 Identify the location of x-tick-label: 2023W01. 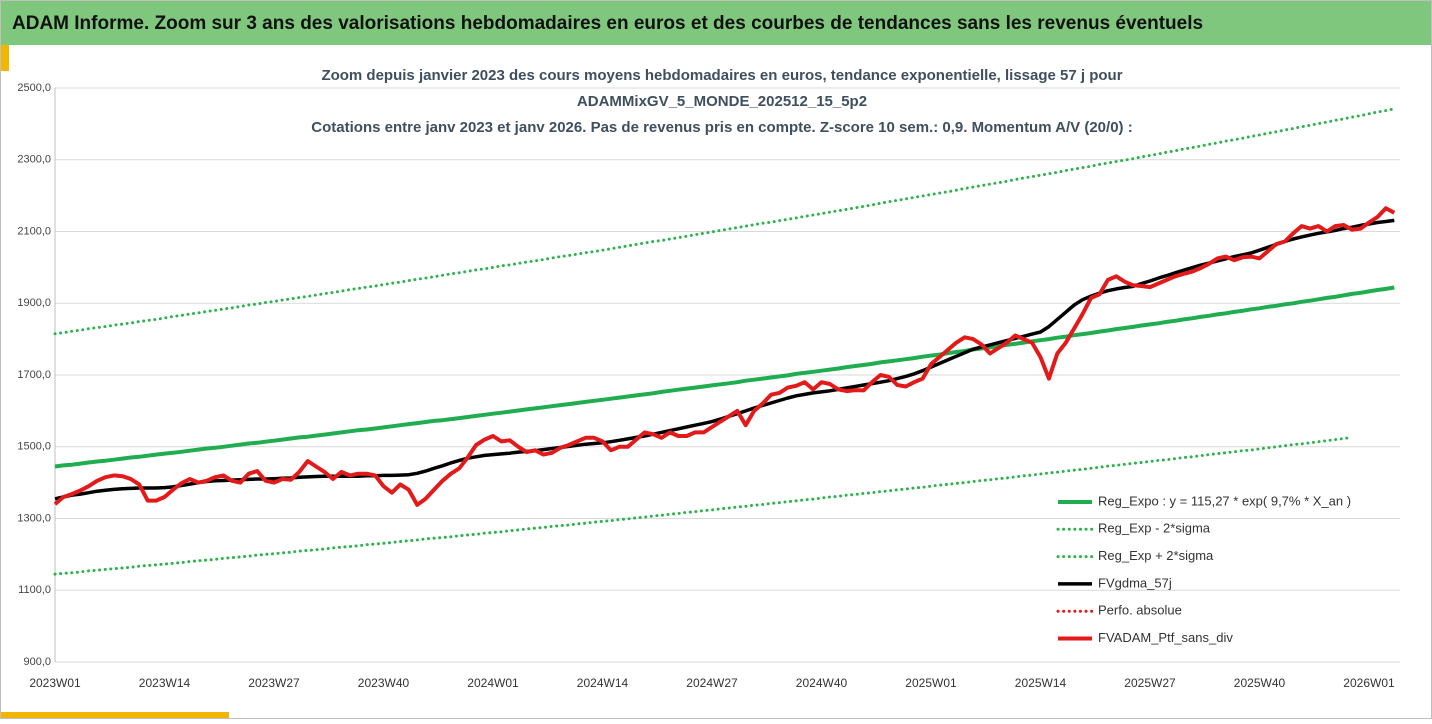
(55, 683).